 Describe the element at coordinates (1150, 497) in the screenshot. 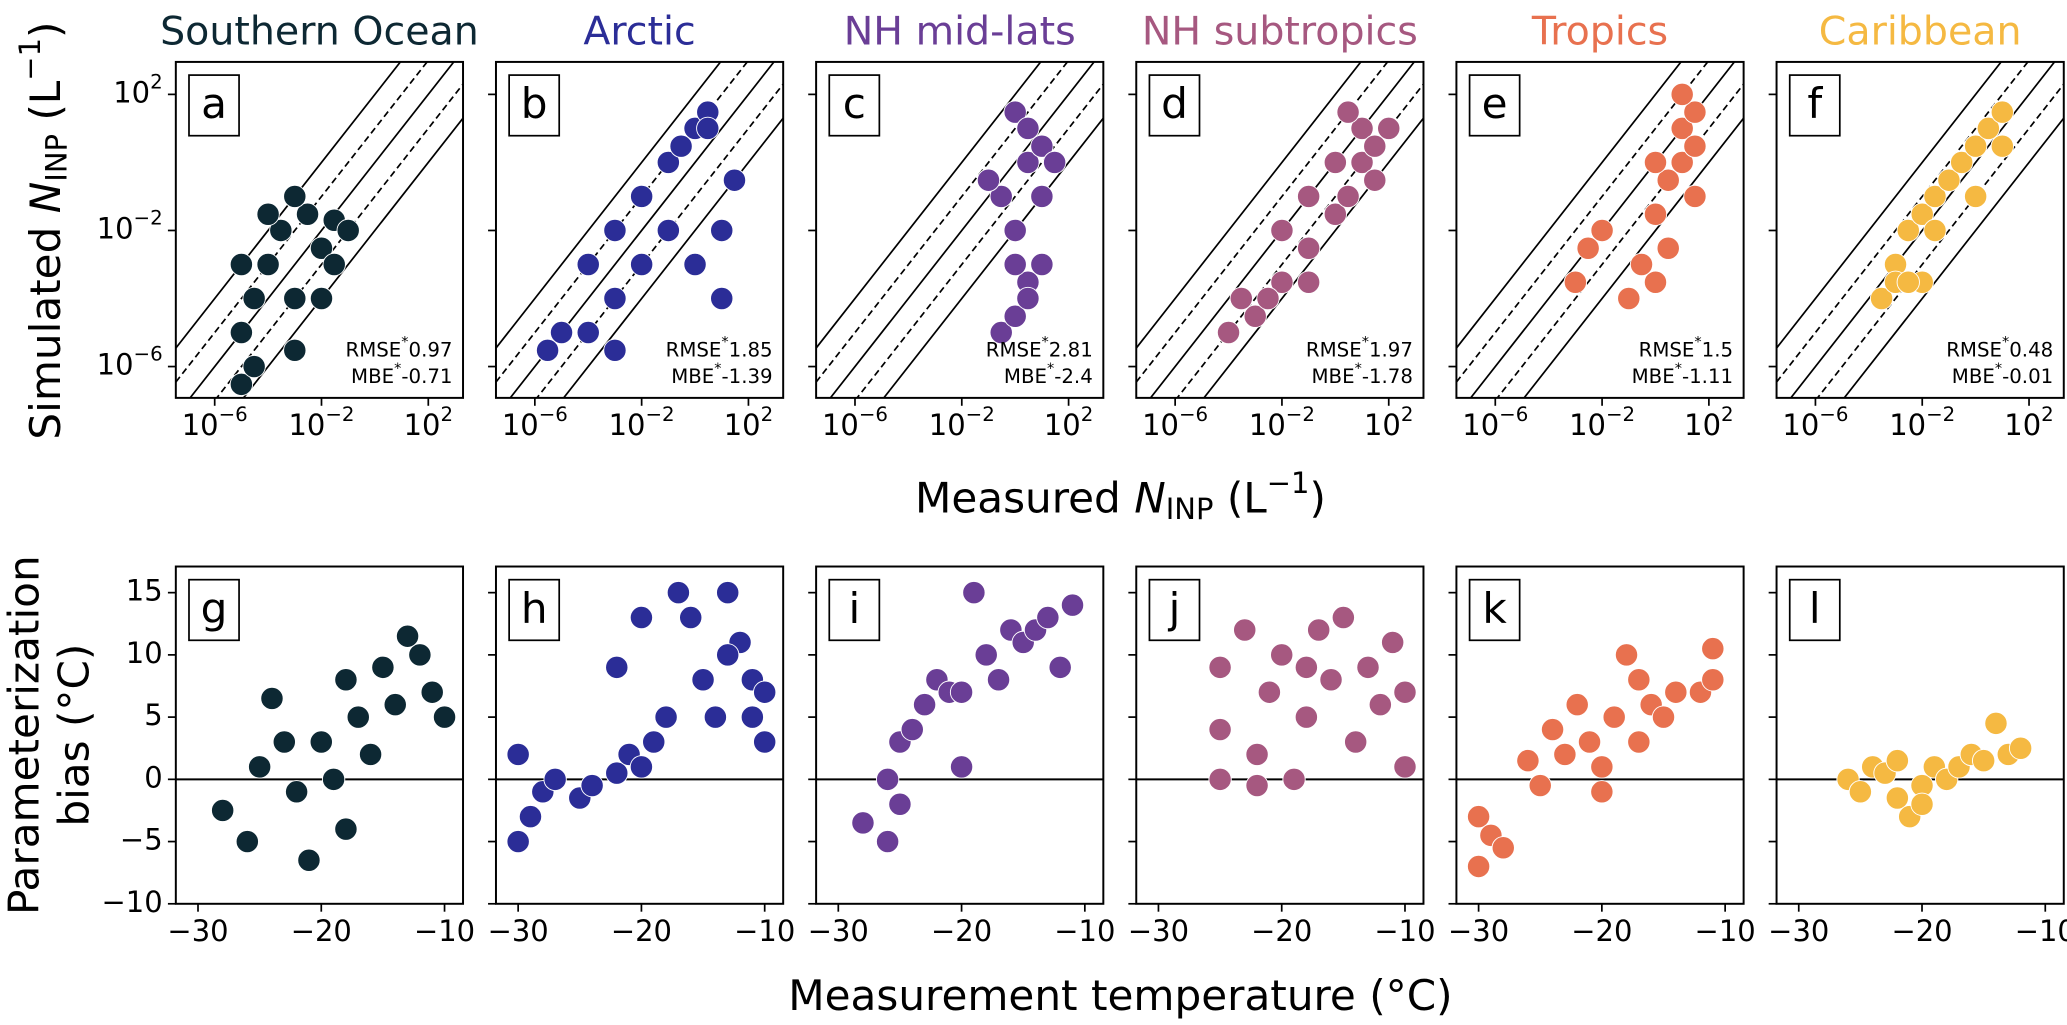

I see `label-symbol: N` at that location.